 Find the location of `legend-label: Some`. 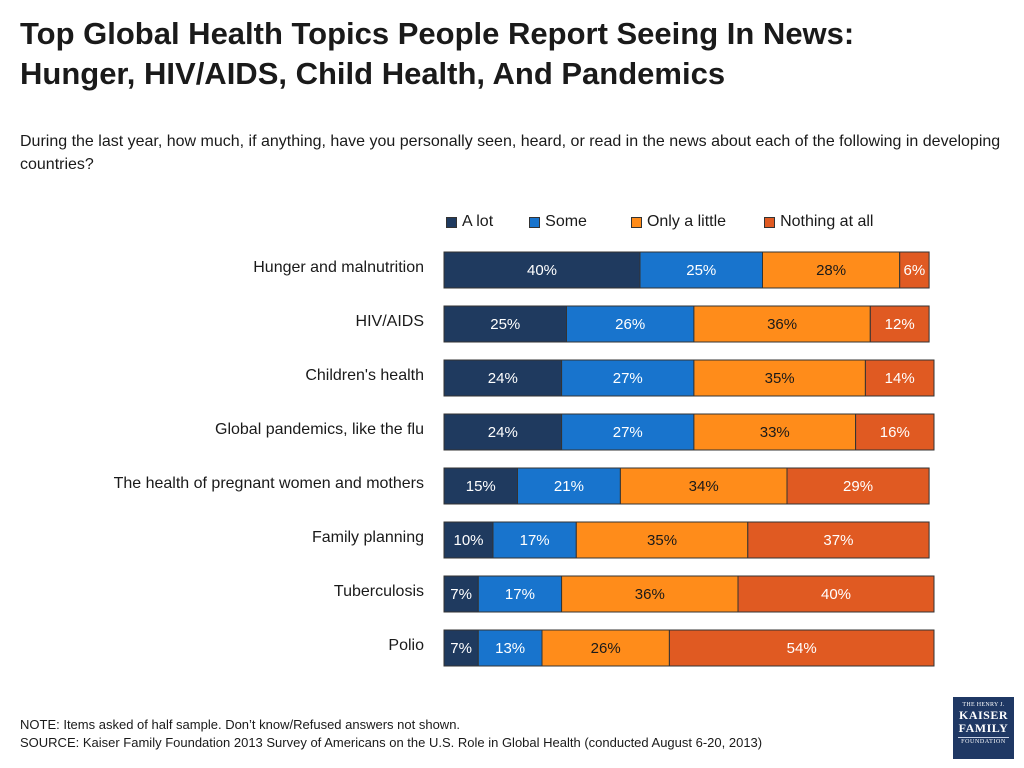

legend-label: Some is located at coordinates (566, 221).